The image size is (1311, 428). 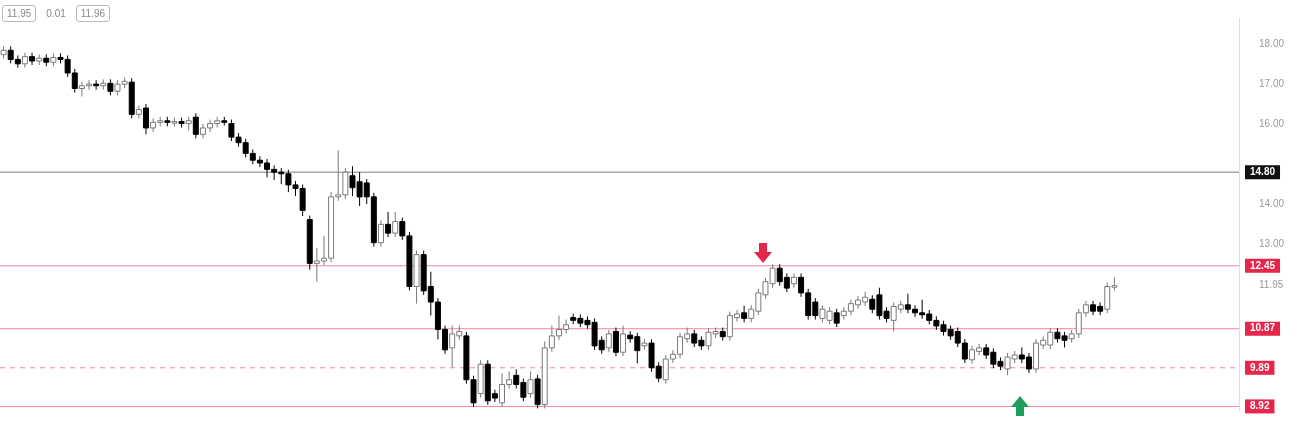 I want to click on y-tick-label: 13.00, so click(x=1272, y=243).